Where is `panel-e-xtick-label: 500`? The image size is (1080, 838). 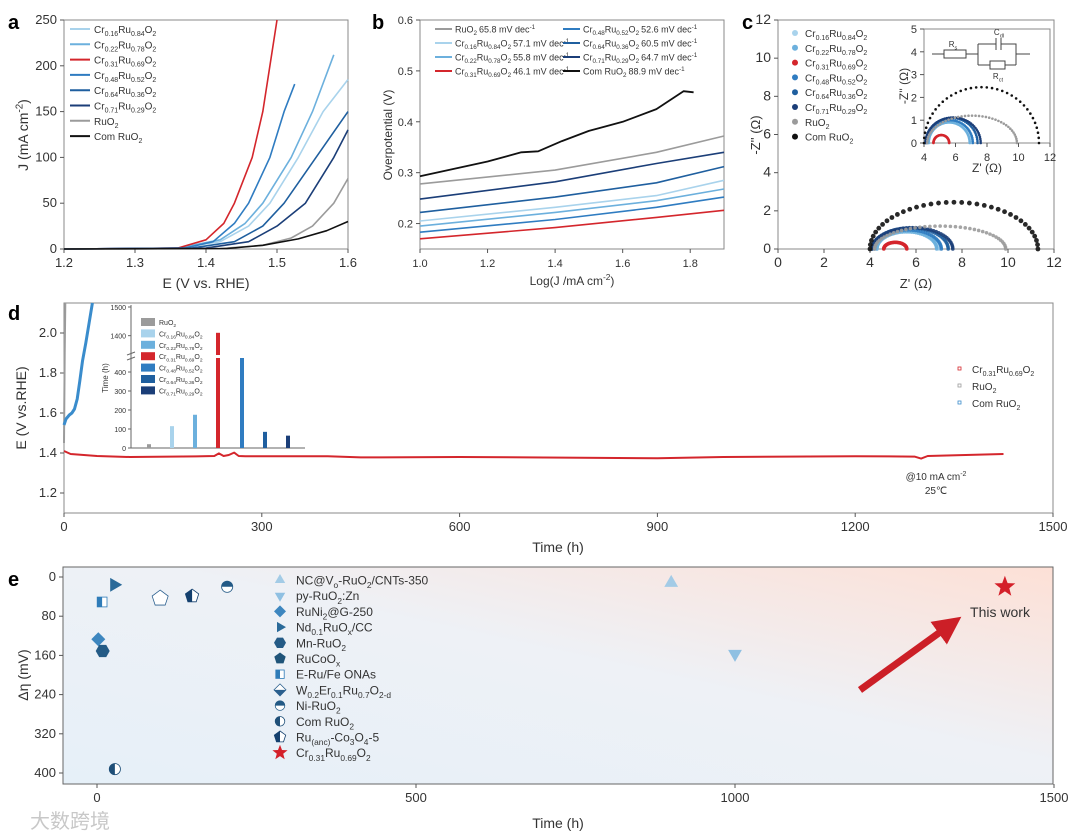 panel-e-xtick-label: 500 is located at coordinates (416, 797).